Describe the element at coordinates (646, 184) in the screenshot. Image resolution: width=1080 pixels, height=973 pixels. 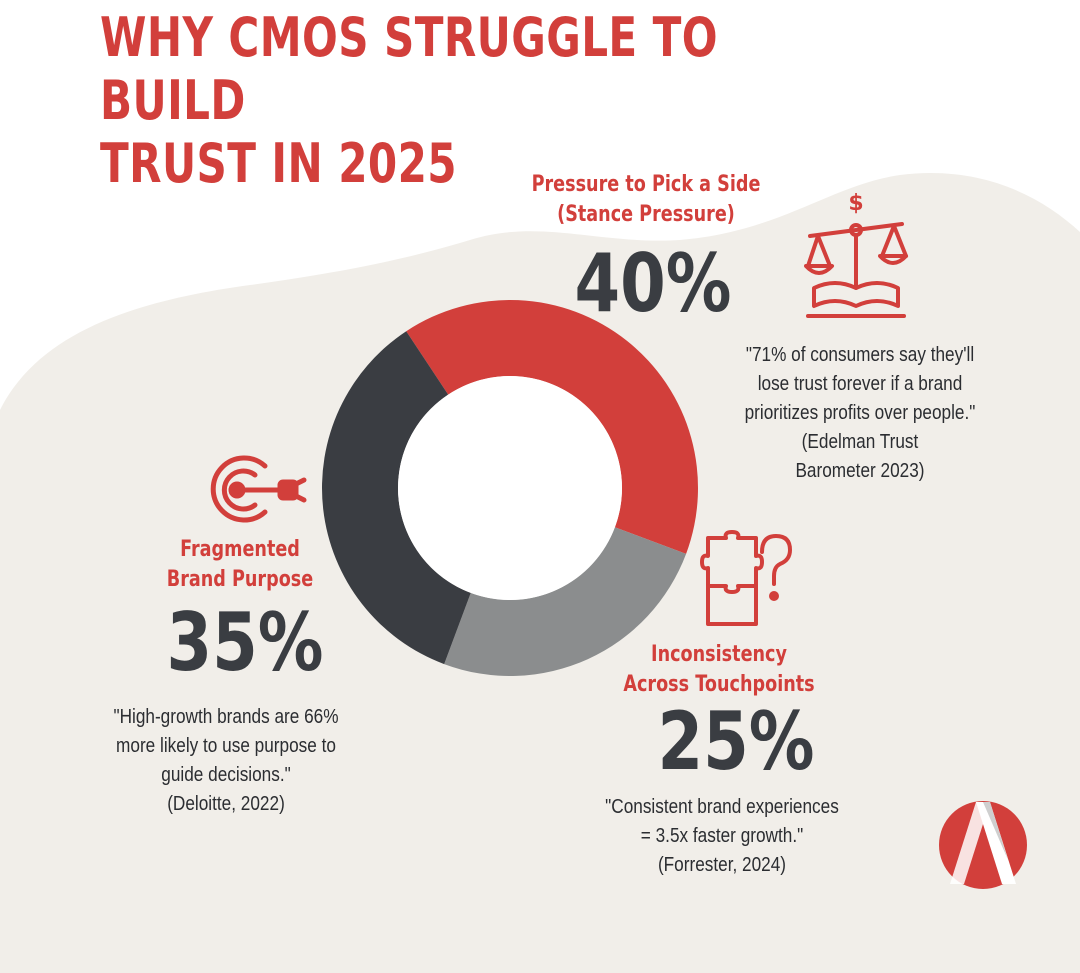
I see `category-label-stance-line-1: Pressure to Pick a Side` at that location.